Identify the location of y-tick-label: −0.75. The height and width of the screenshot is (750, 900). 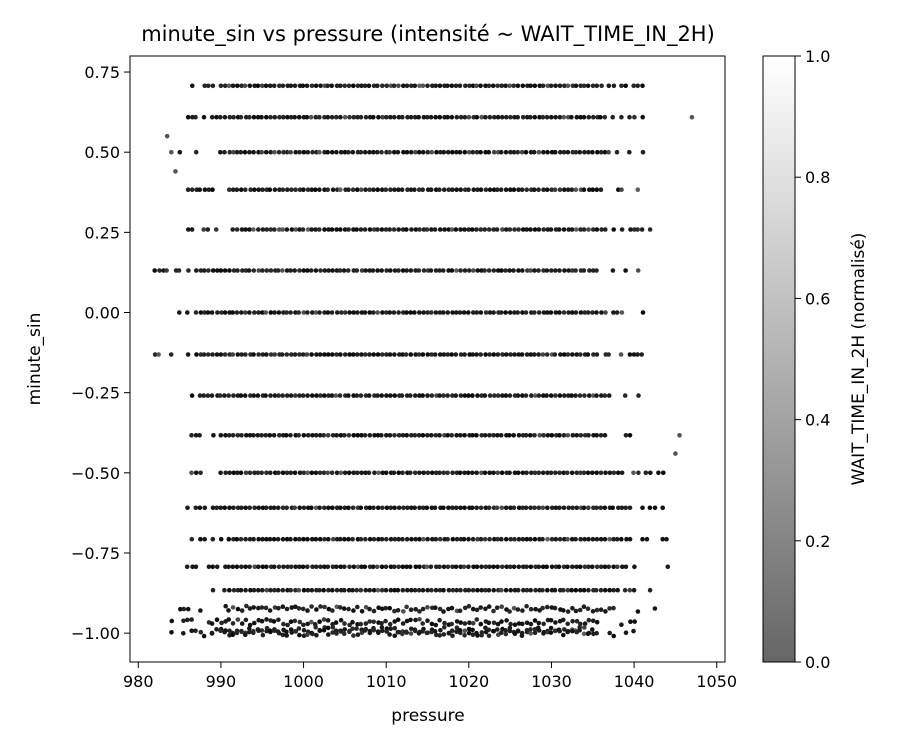
(95, 553).